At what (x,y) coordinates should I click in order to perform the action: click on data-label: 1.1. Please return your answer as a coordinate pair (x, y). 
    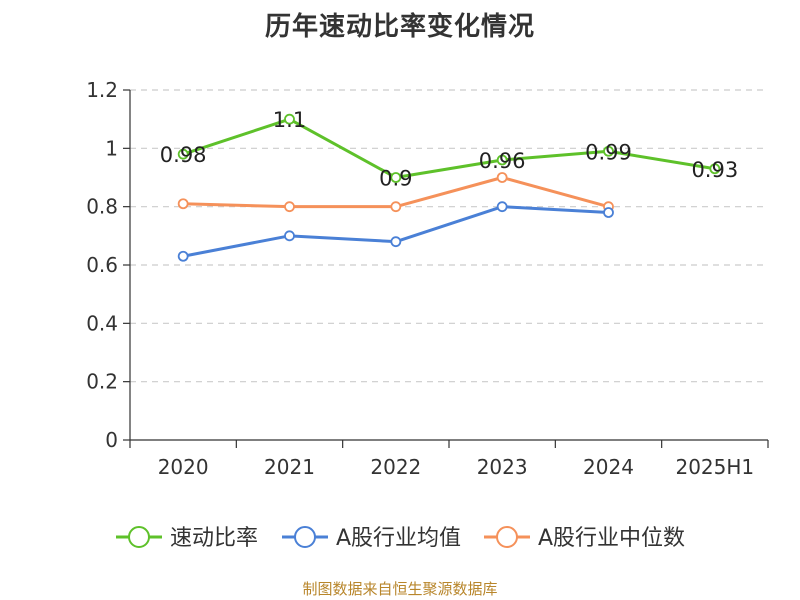
    Looking at the image, I should click on (289, 120).